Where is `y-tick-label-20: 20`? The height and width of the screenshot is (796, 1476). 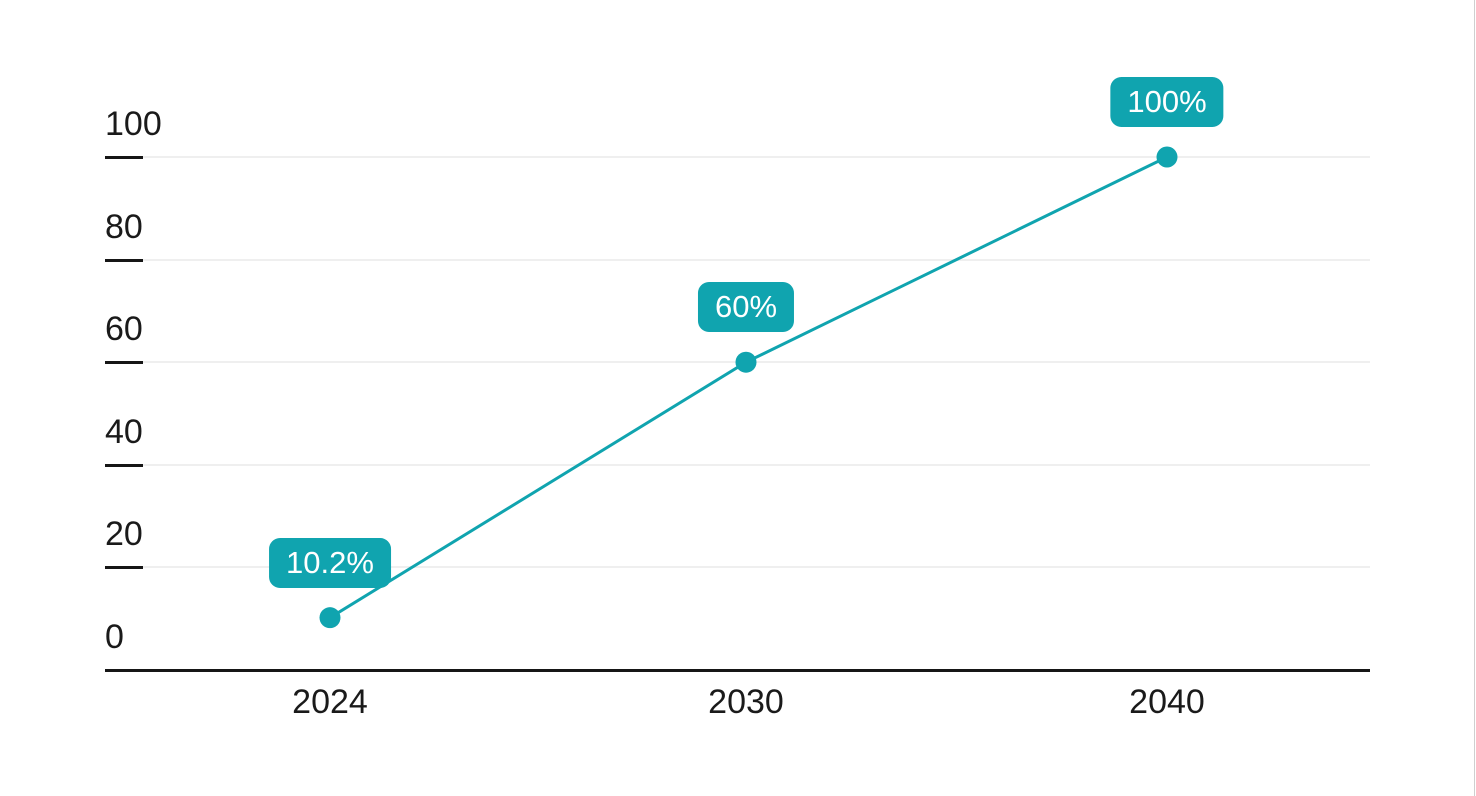 y-tick-label-20: 20 is located at coordinates (124, 534).